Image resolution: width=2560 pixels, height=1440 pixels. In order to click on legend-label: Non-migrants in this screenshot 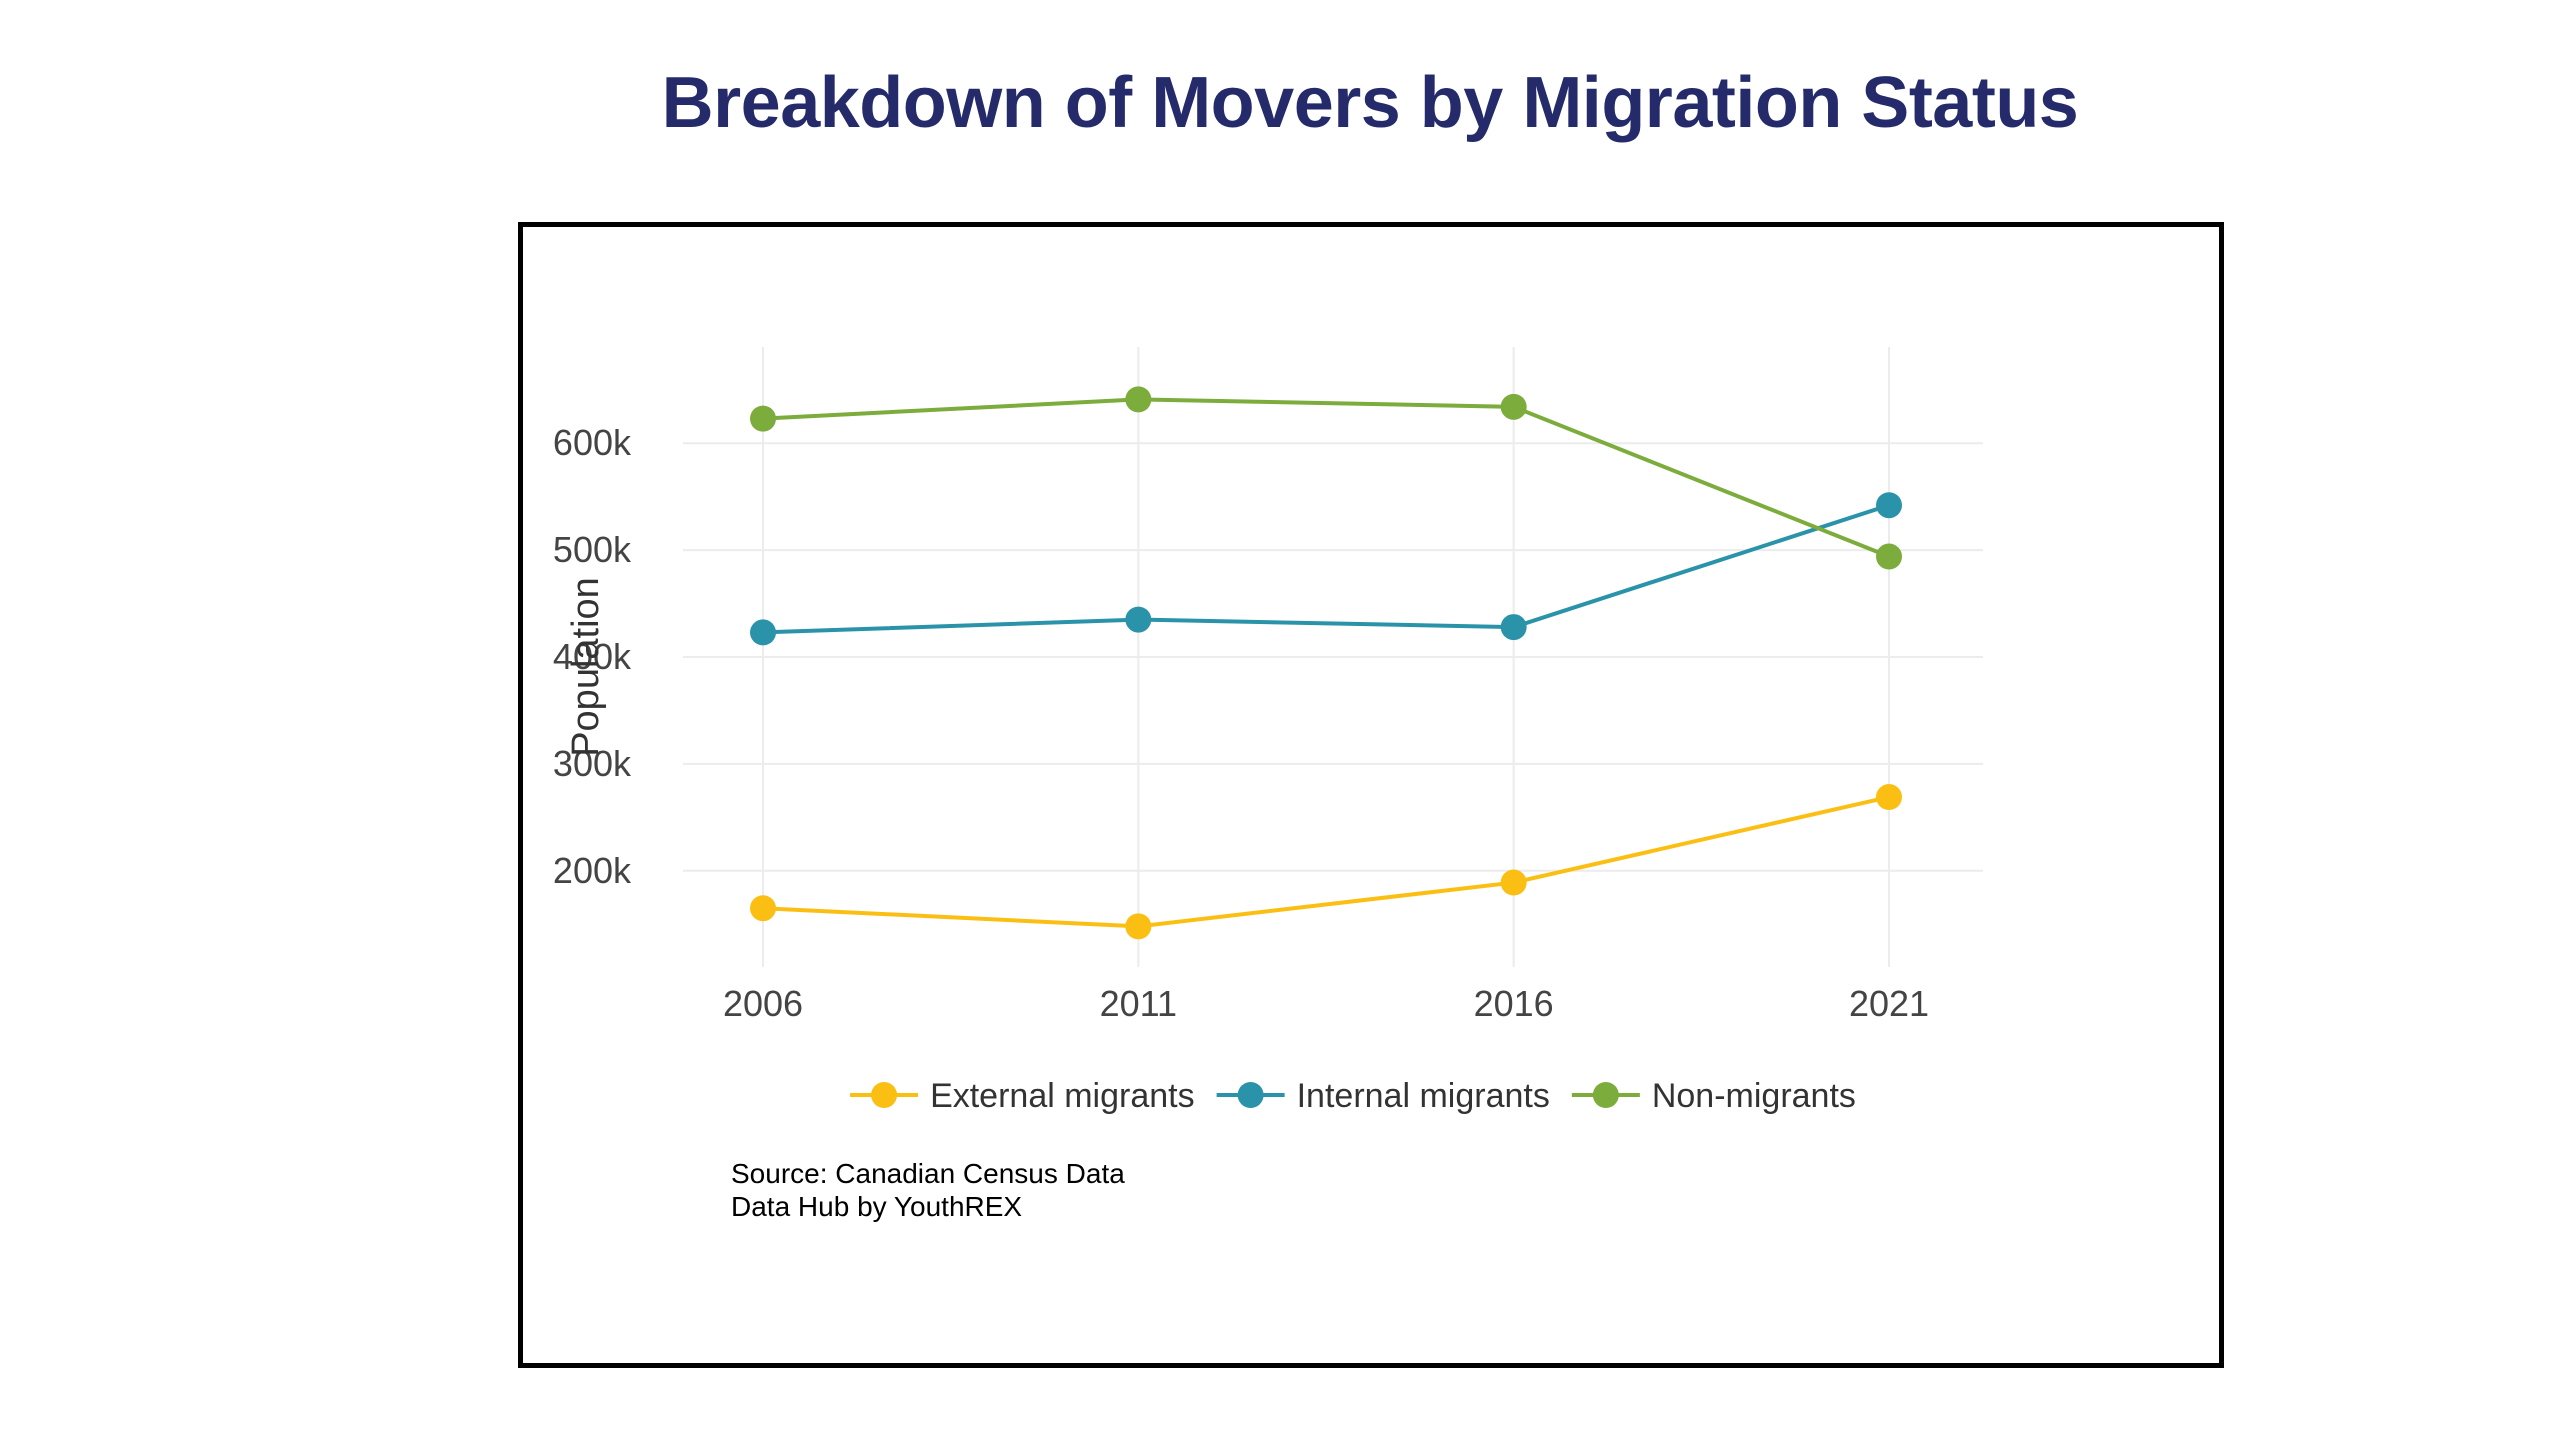, I will do `click(1754, 1096)`.